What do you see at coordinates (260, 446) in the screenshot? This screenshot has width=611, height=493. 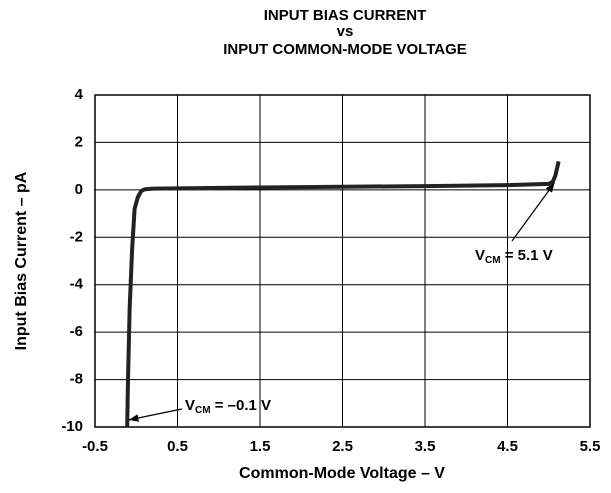 I see `x-tick-label: 1.5` at bounding box center [260, 446].